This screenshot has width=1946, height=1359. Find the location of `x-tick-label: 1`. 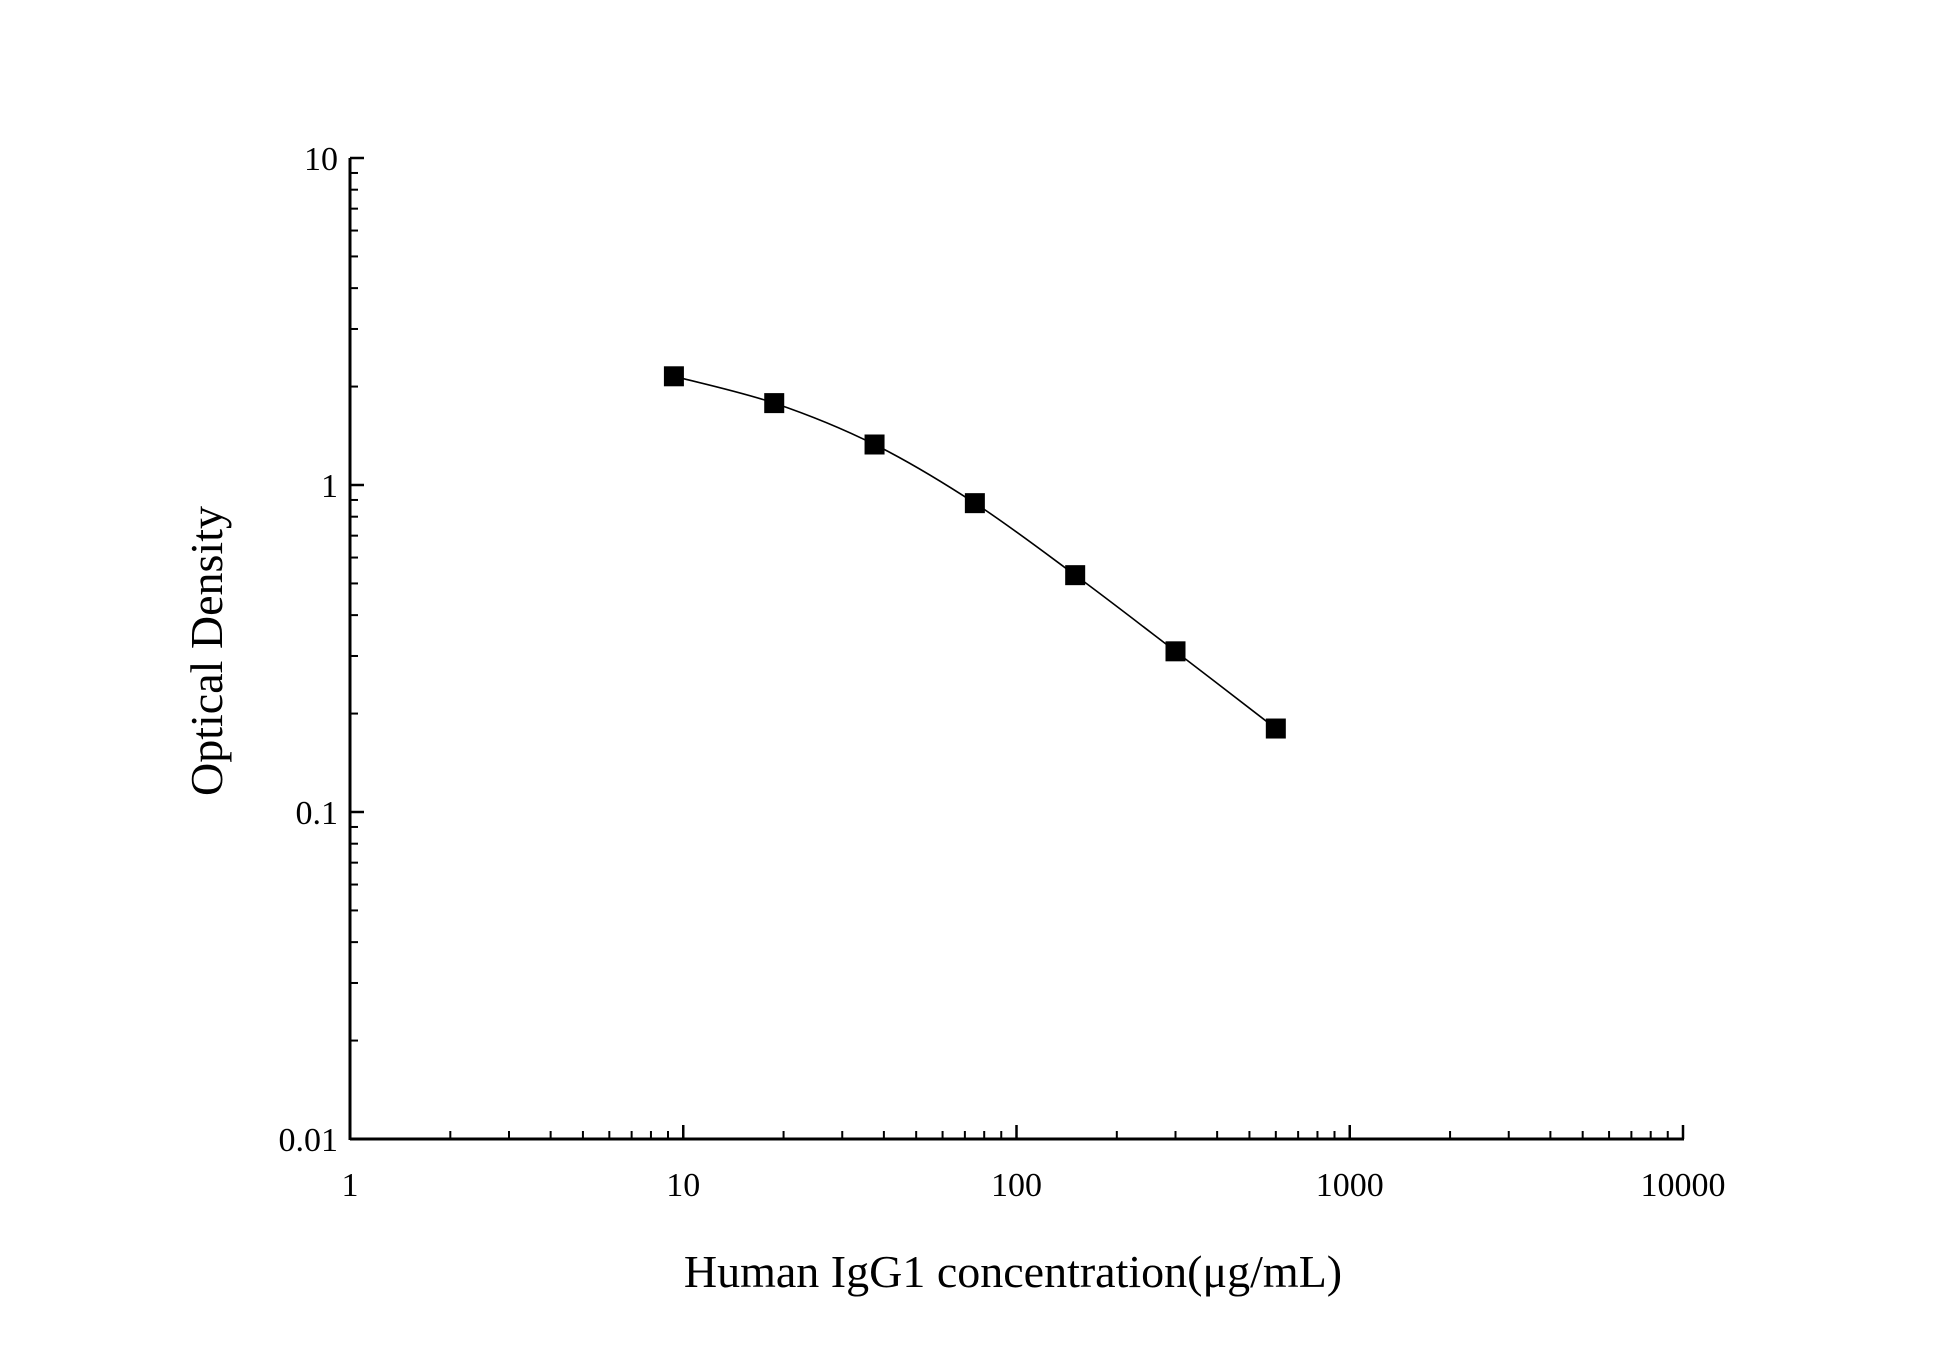

x-tick-label: 1 is located at coordinates (350, 1185).